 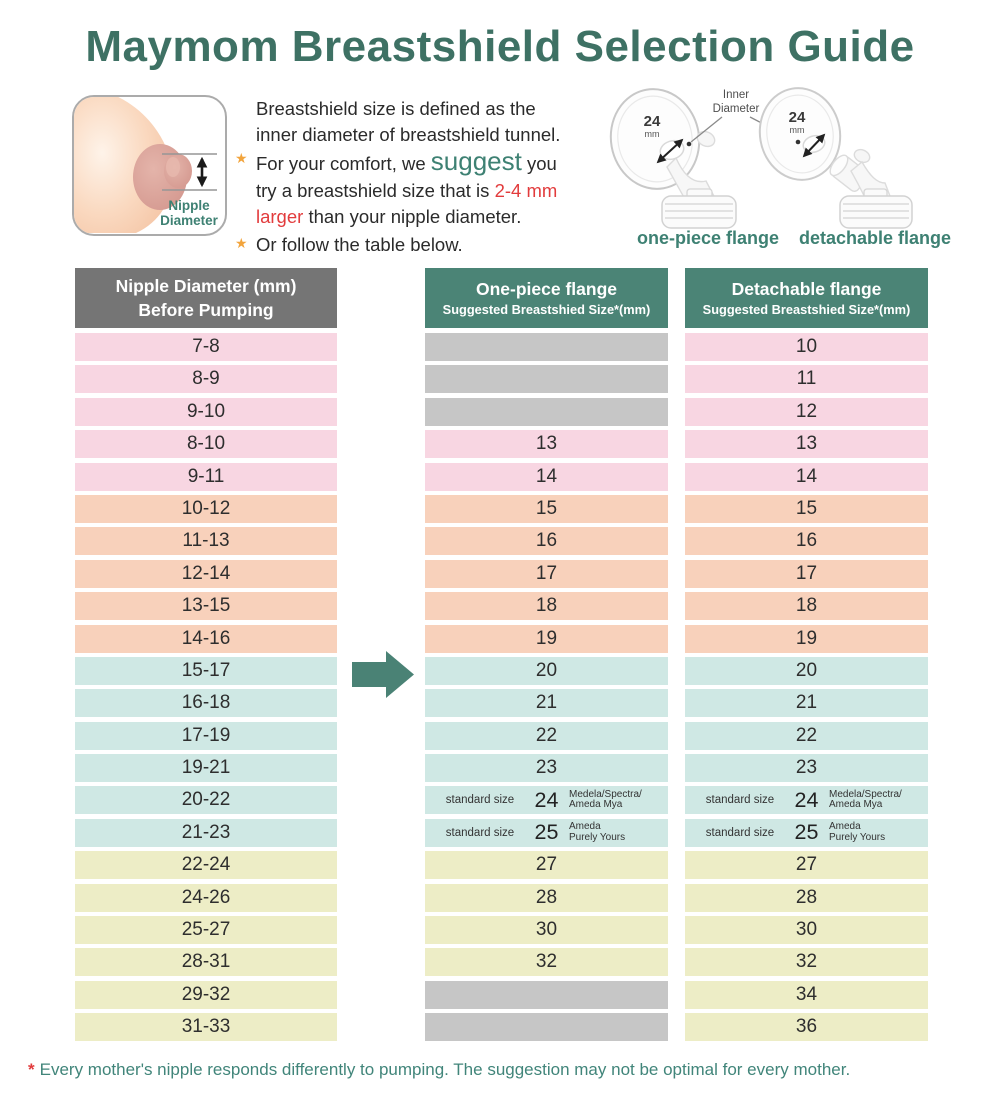 What do you see at coordinates (546, 735) in the screenshot?
I see `table-cell-one-piece: 22` at bounding box center [546, 735].